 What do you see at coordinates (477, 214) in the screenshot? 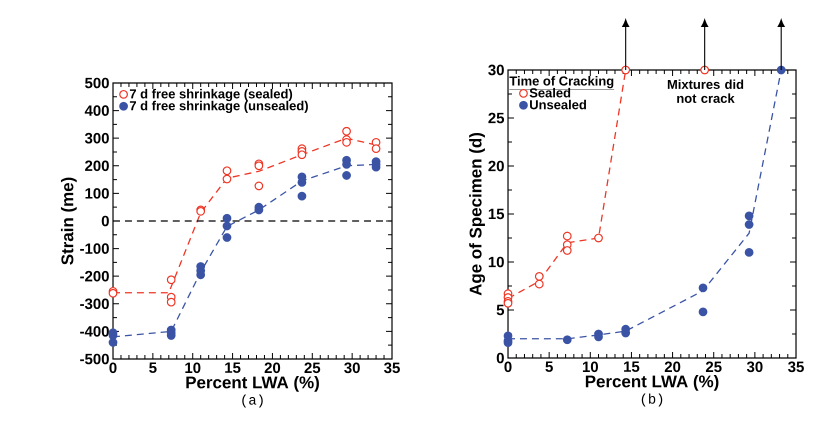
I see `y-axis-title: Age of Specimen (d)` at bounding box center [477, 214].